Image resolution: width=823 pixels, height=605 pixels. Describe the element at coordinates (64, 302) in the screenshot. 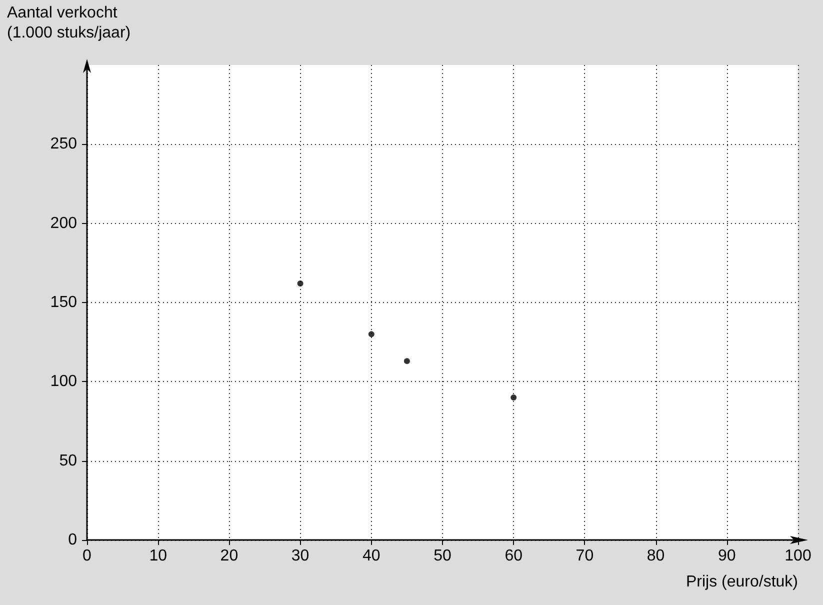

I see `y-tick-label: 150` at that location.